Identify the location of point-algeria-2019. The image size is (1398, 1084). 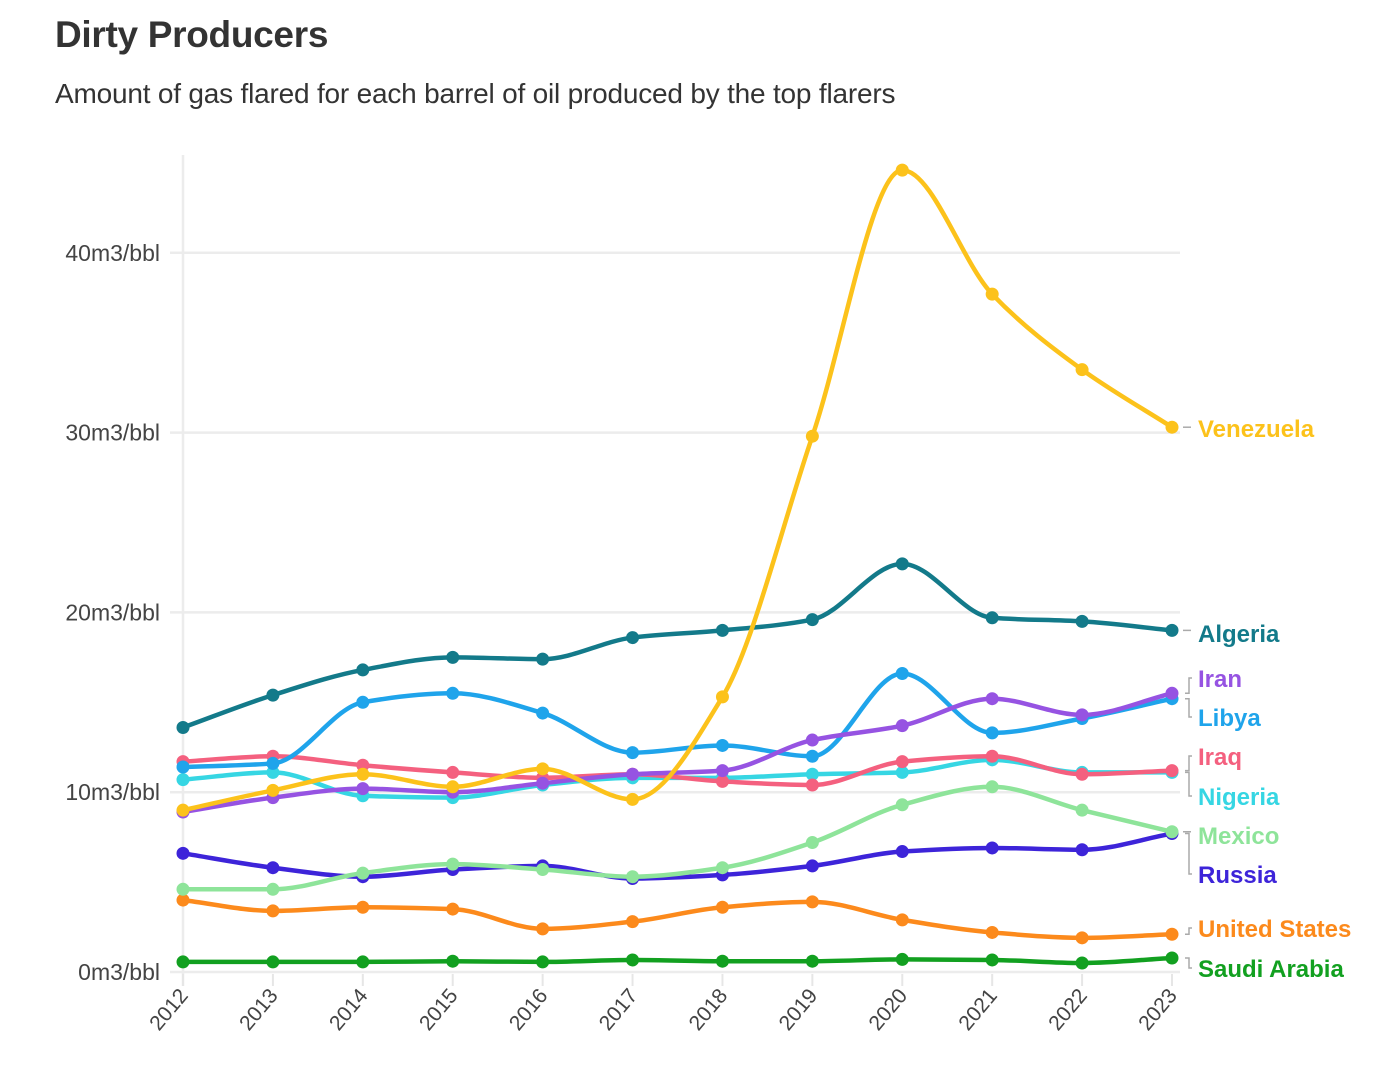
(812, 620).